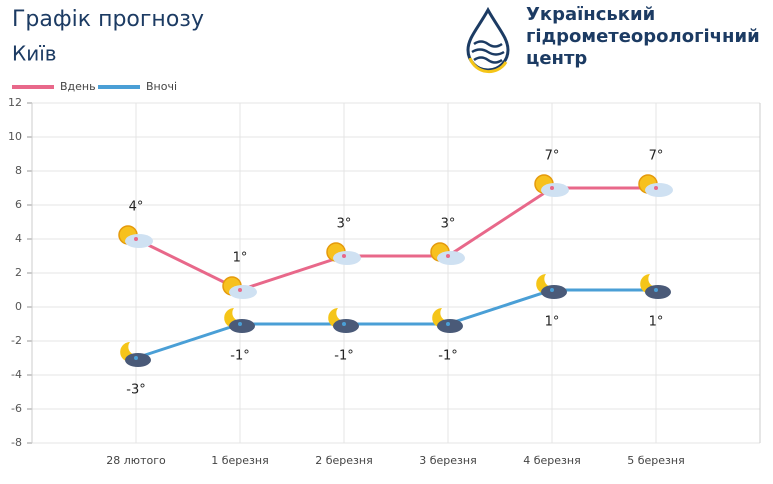  I want to click on y-tick-label: -4, so click(16, 374).